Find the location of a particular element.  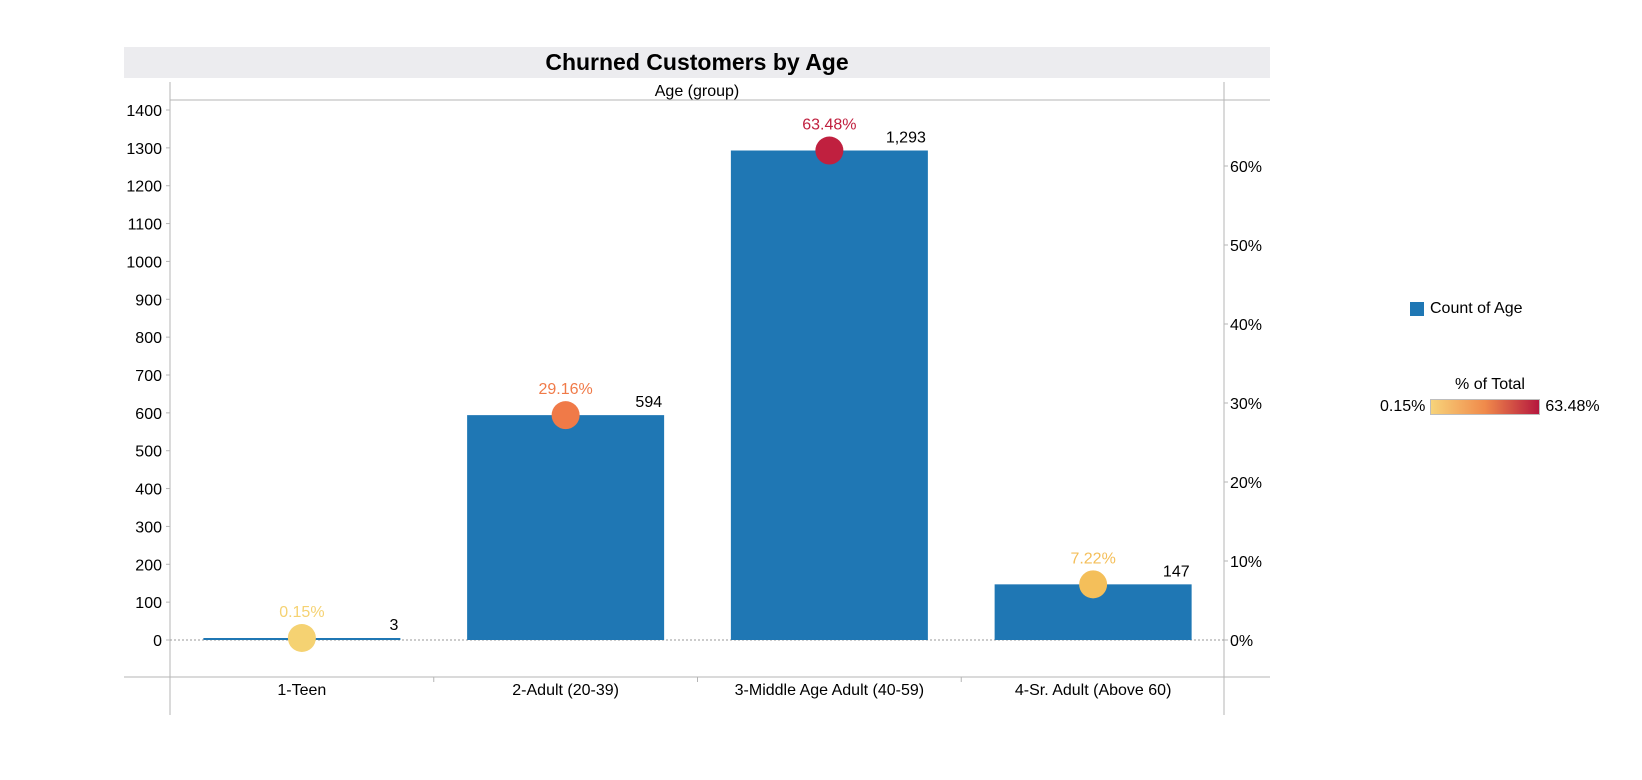

percent-label: 7.22% is located at coordinates (1092, 558).